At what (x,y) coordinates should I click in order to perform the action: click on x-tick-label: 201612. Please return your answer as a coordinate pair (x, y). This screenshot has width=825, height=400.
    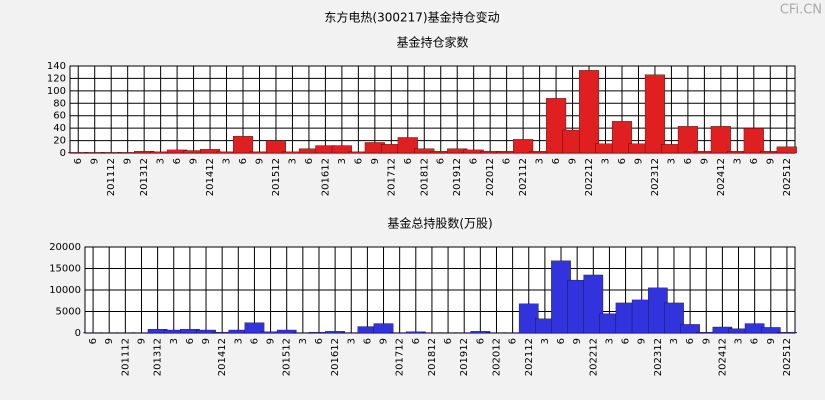
    Looking at the image, I should click on (335, 357).